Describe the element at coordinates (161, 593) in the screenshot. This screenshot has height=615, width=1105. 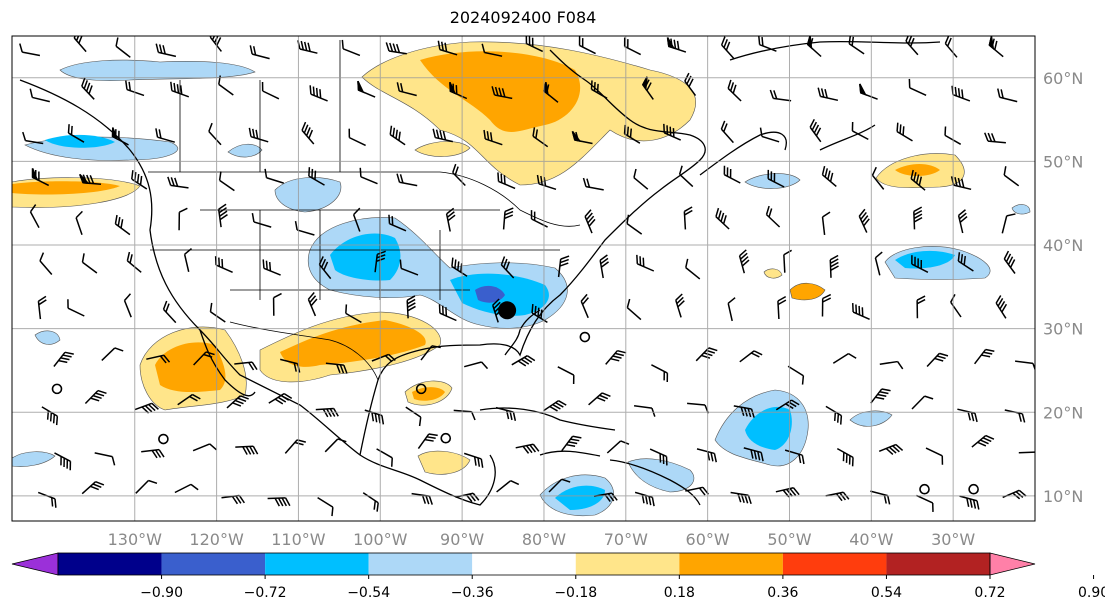
I see `colorbar-label: −0.90` at that location.